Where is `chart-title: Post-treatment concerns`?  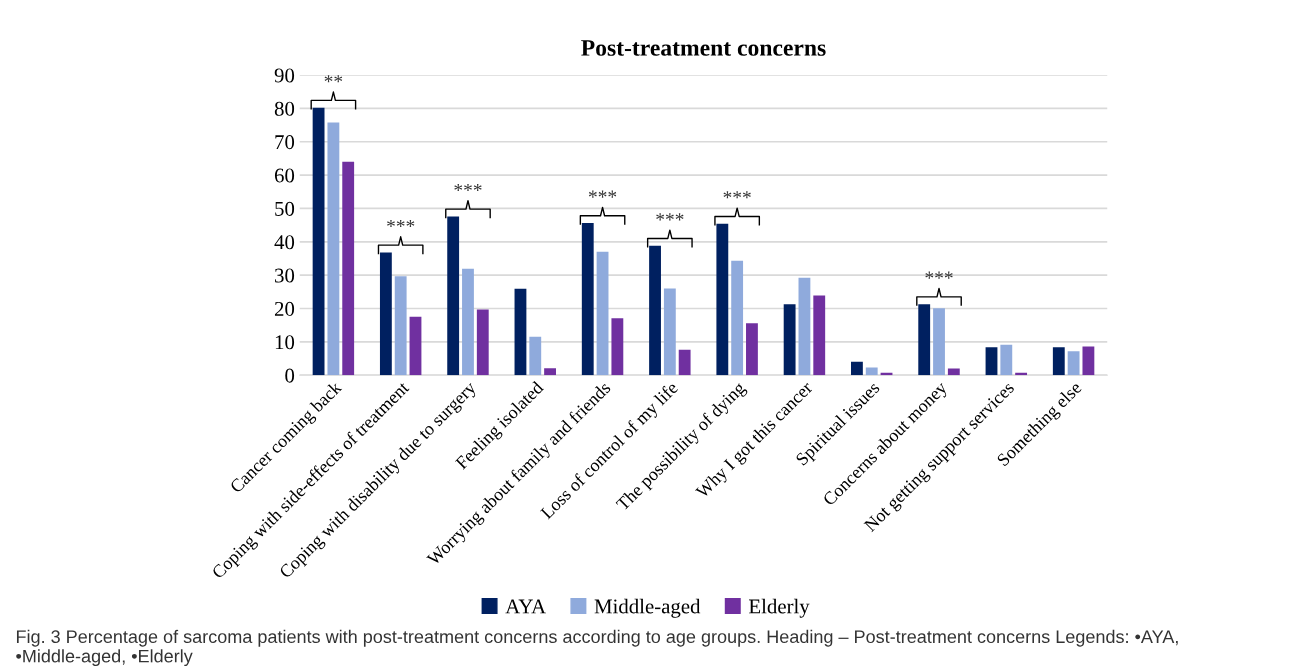 chart-title: Post-treatment concerns is located at coordinates (703, 48).